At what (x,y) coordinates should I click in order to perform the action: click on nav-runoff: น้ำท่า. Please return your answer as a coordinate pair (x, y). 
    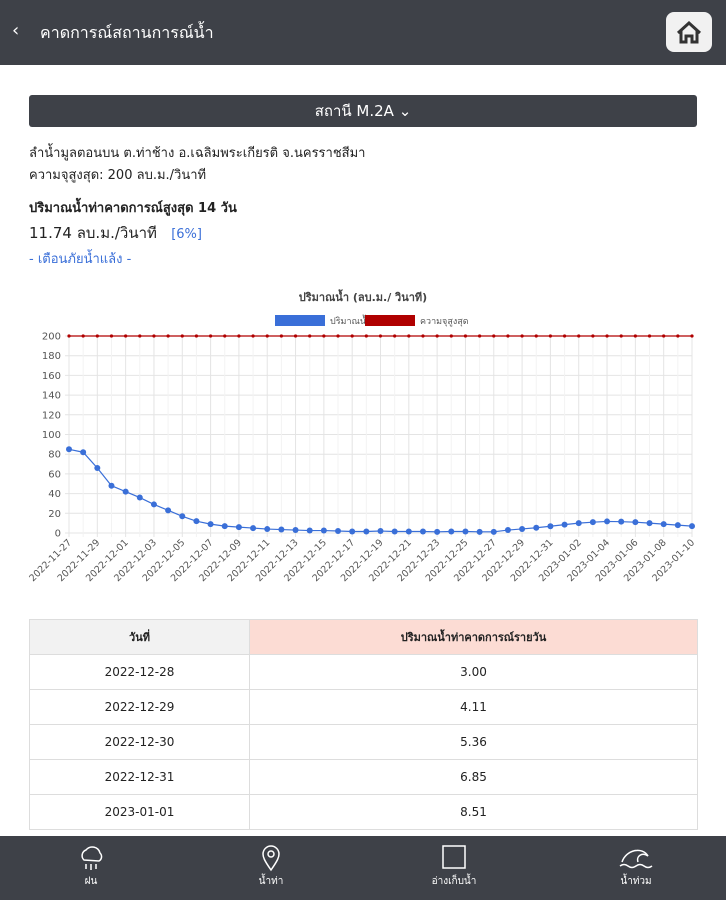
    Looking at the image, I should click on (271, 868).